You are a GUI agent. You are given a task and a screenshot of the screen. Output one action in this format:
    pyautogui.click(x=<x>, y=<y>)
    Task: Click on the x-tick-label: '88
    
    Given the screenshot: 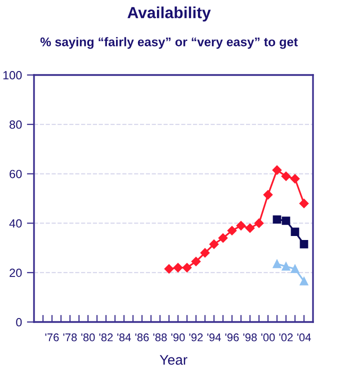 What is the action you would take?
    pyautogui.click(x=160, y=337)
    